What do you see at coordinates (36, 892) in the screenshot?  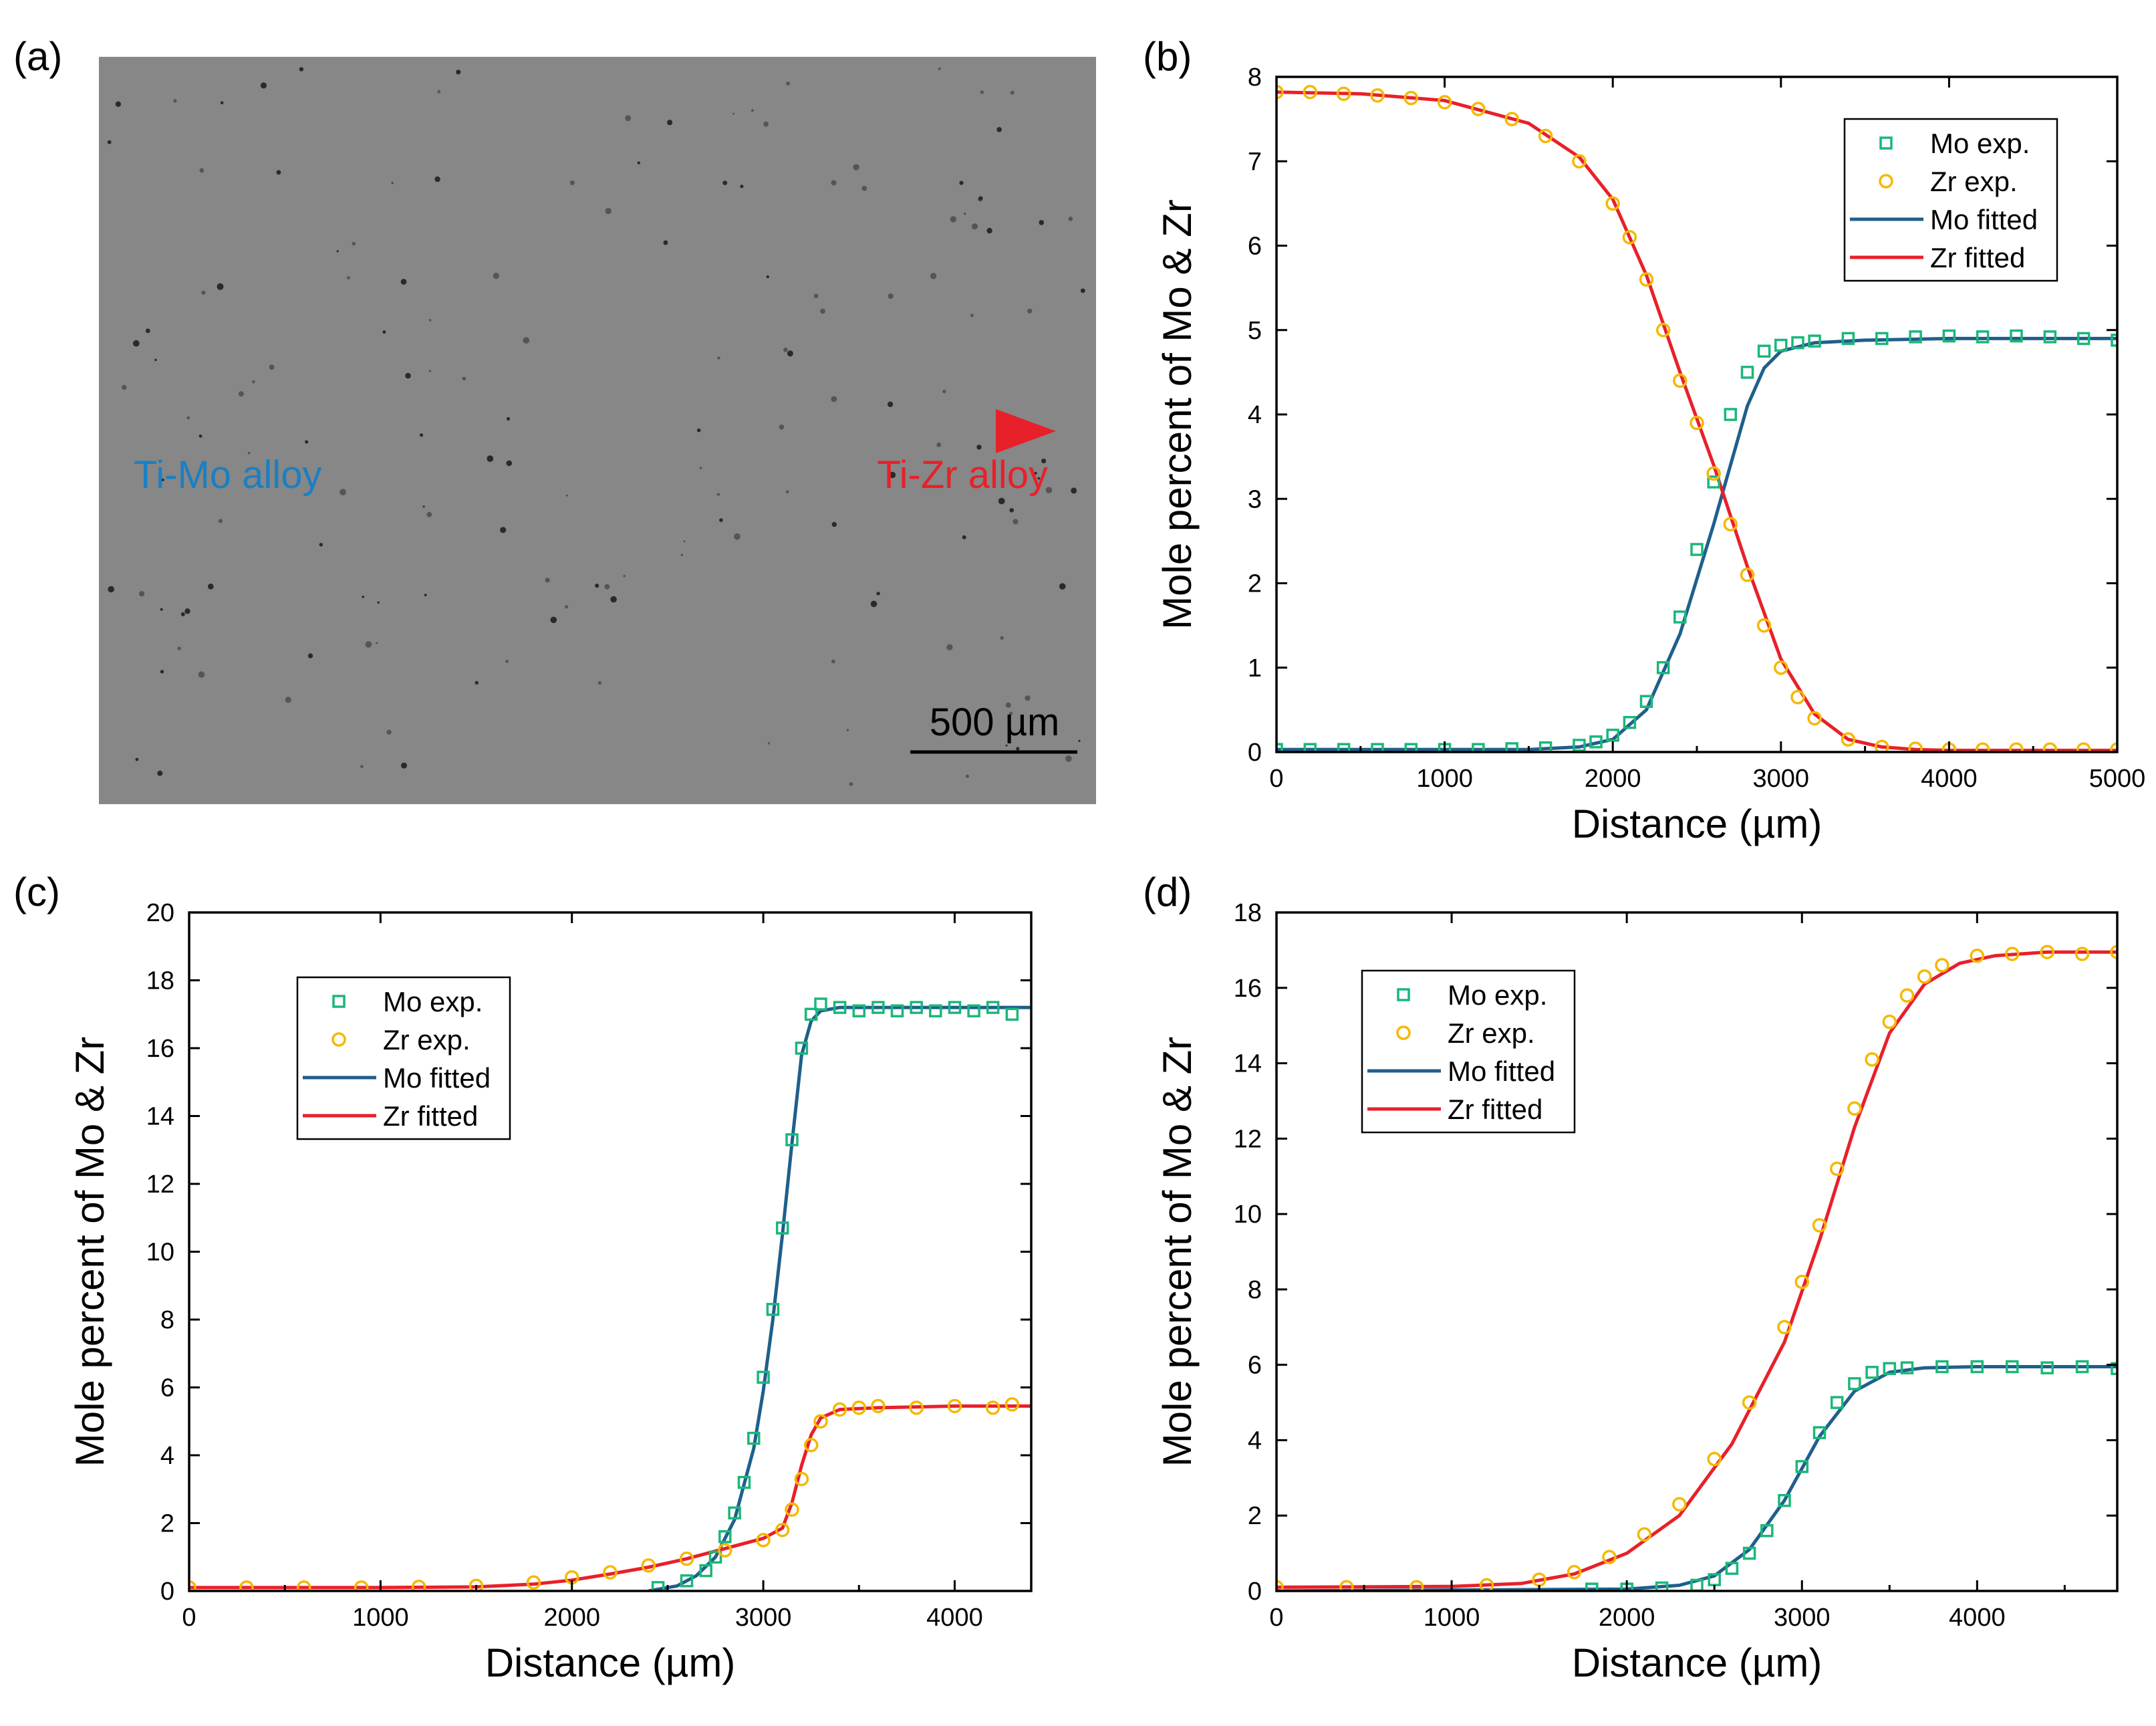 I see `panel-c-label: (c)` at bounding box center [36, 892].